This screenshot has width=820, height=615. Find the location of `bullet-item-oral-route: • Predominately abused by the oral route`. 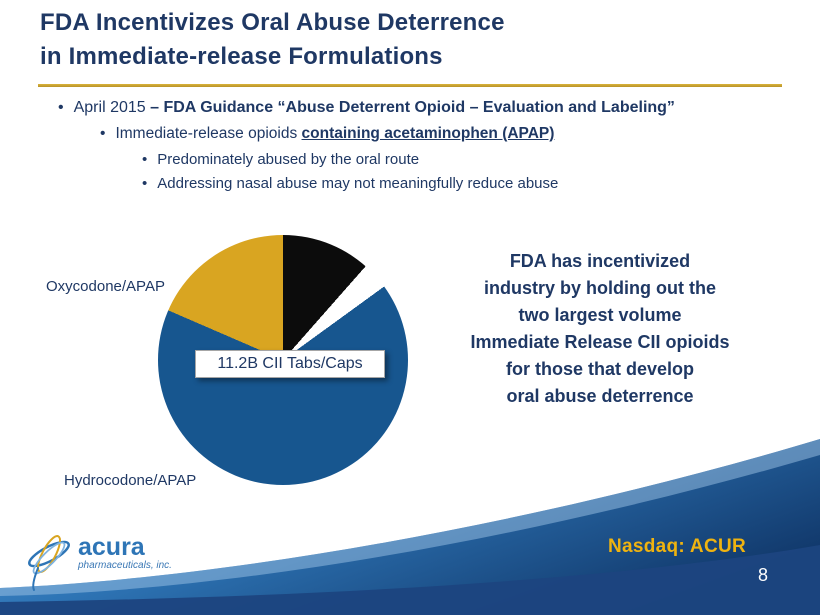

bullet-item-oral-route: • Predominately abused by the oral route is located at coordinates (280, 159).